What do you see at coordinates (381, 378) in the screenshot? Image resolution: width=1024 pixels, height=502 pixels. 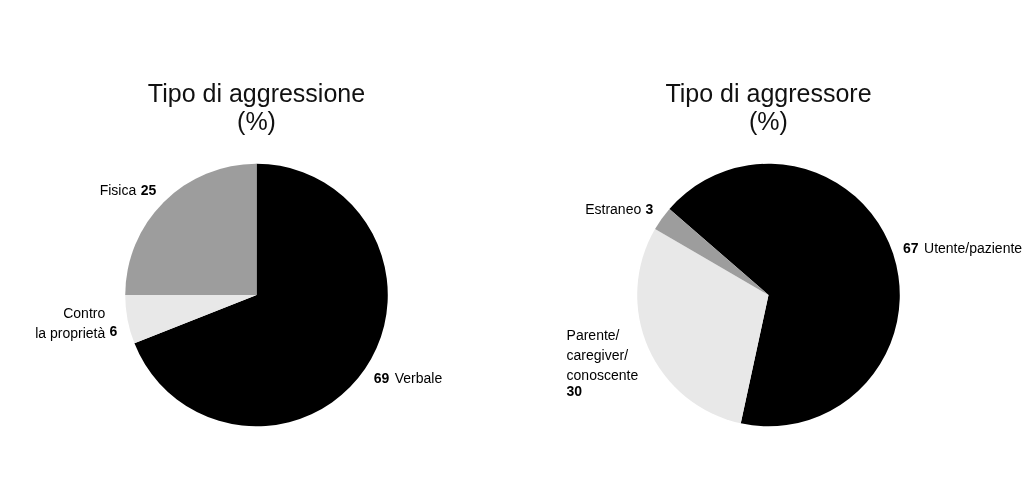 I see `data-label: 69` at bounding box center [381, 378].